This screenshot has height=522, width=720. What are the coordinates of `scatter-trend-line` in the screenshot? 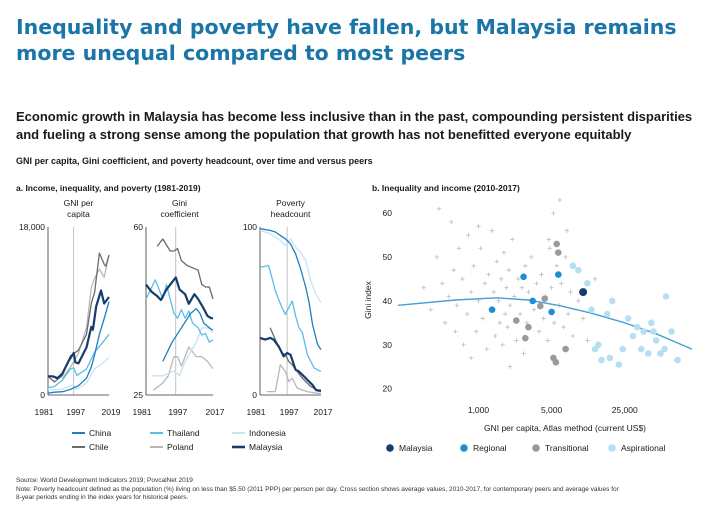 It's located at (545, 323).